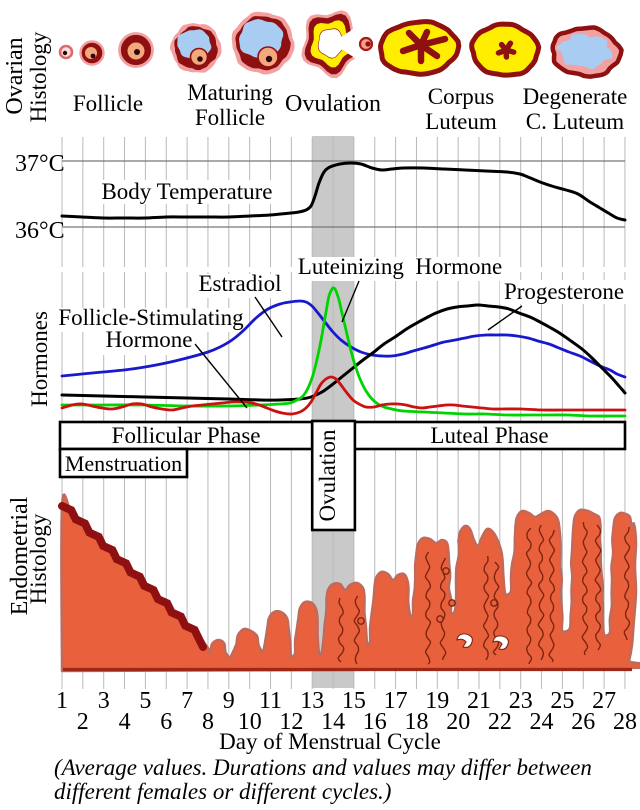 This screenshot has height=810, width=640. I want to click on svg-text: 2, so click(83, 722).